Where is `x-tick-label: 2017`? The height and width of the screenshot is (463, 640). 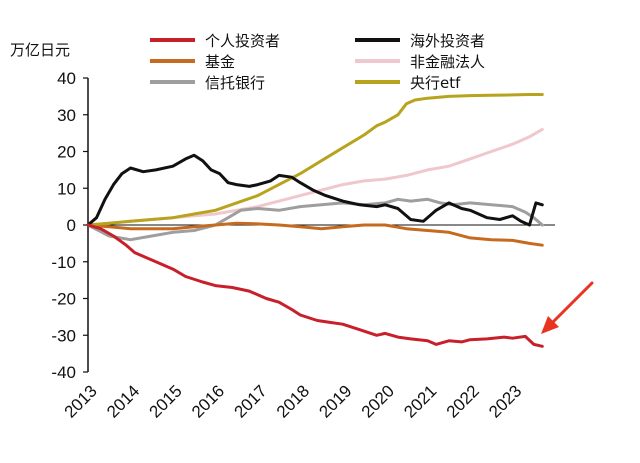 x-tick-label: 2017 is located at coordinates (250, 401).